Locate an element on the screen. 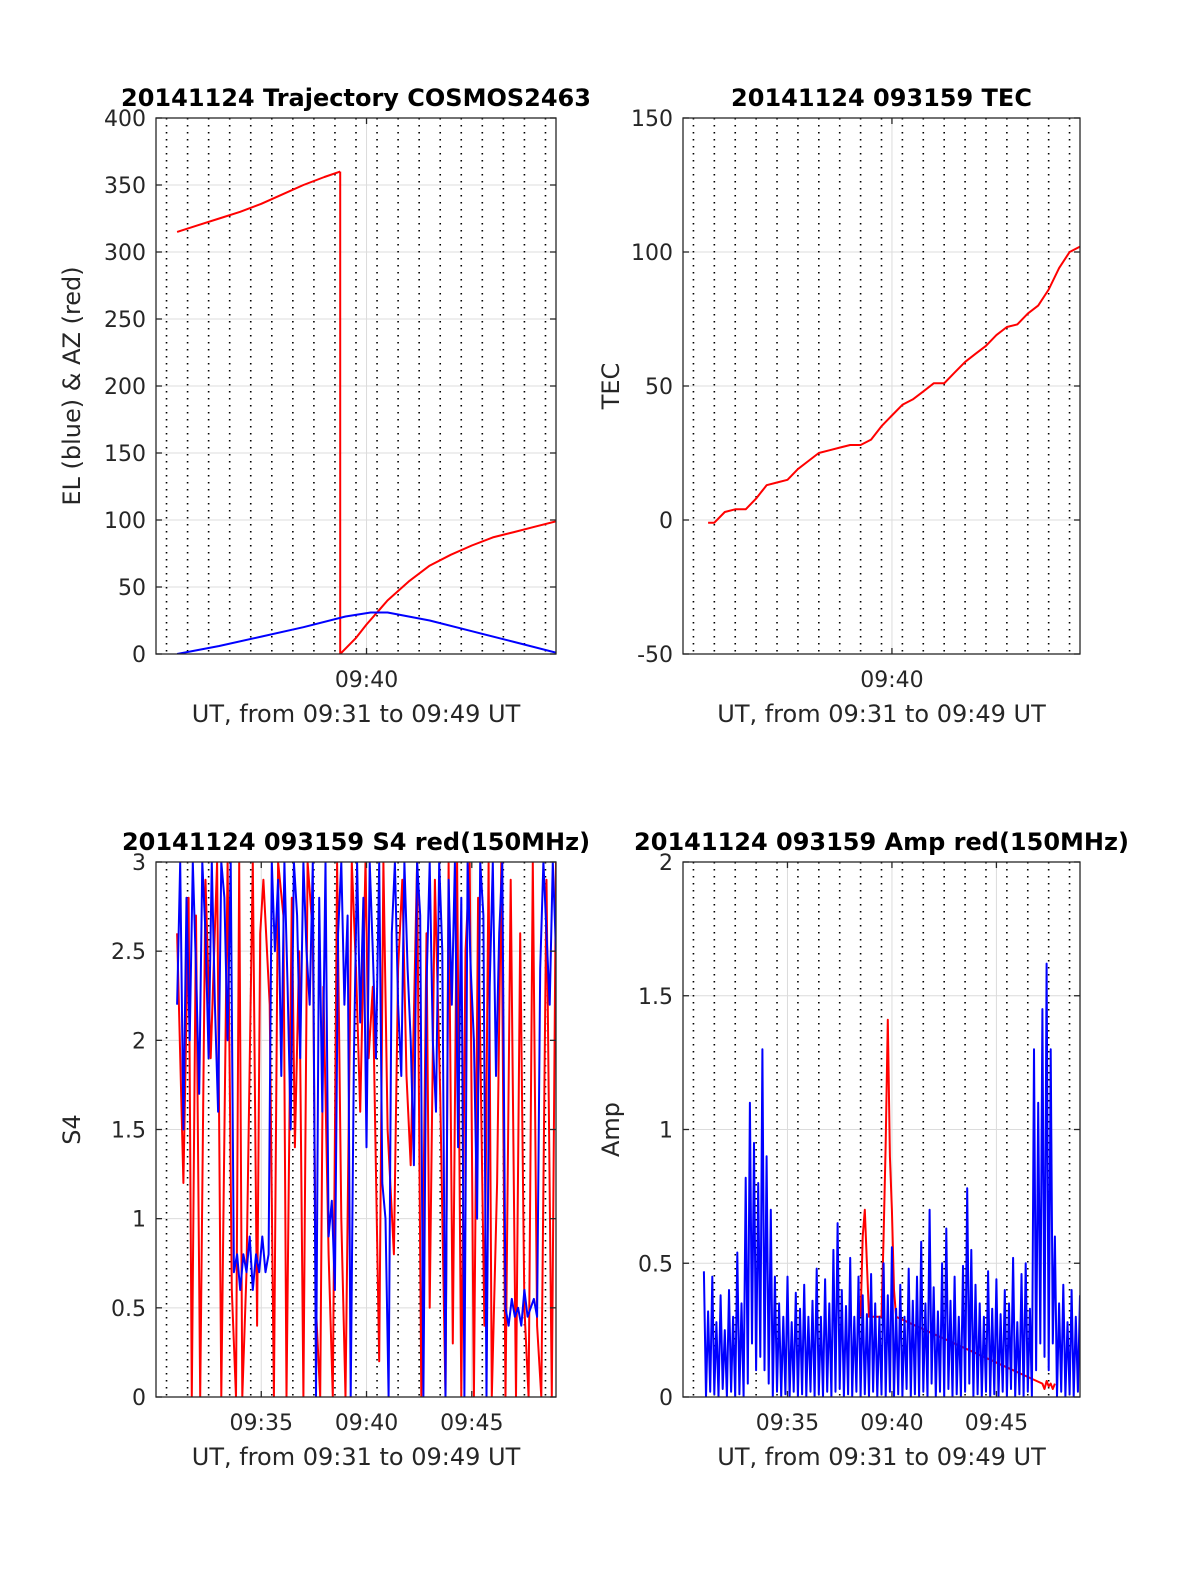  chart-title: 20141124 093159 S4 red(150MHz) is located at coordinates (356, 842).